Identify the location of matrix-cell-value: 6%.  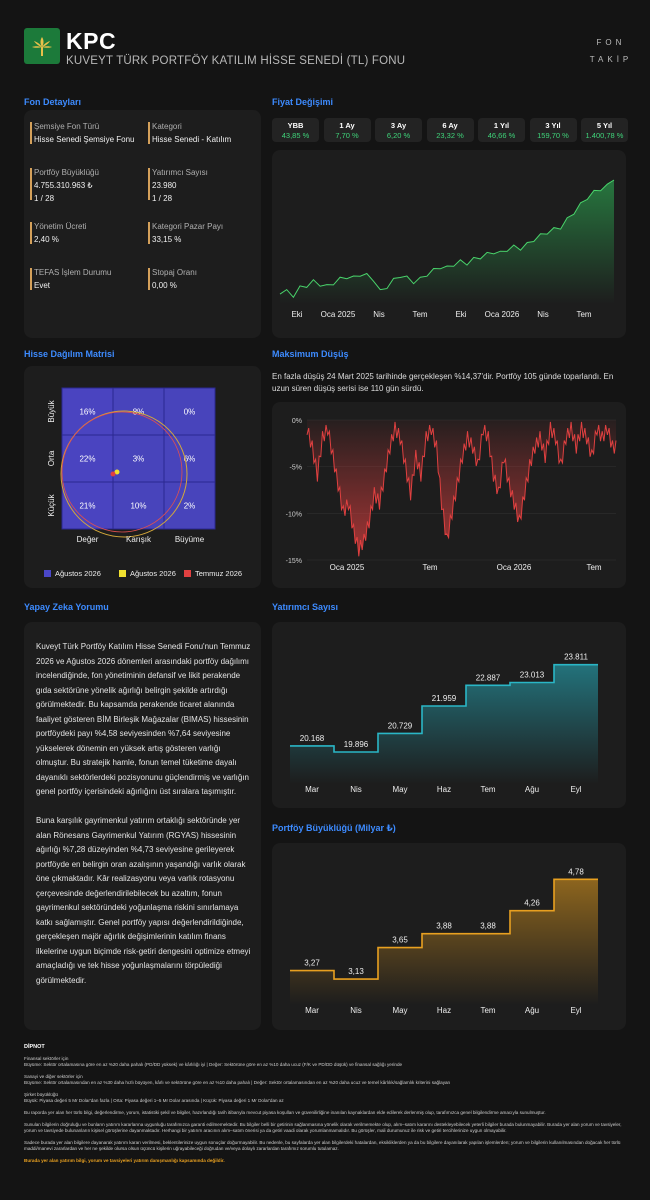
(190, 459).